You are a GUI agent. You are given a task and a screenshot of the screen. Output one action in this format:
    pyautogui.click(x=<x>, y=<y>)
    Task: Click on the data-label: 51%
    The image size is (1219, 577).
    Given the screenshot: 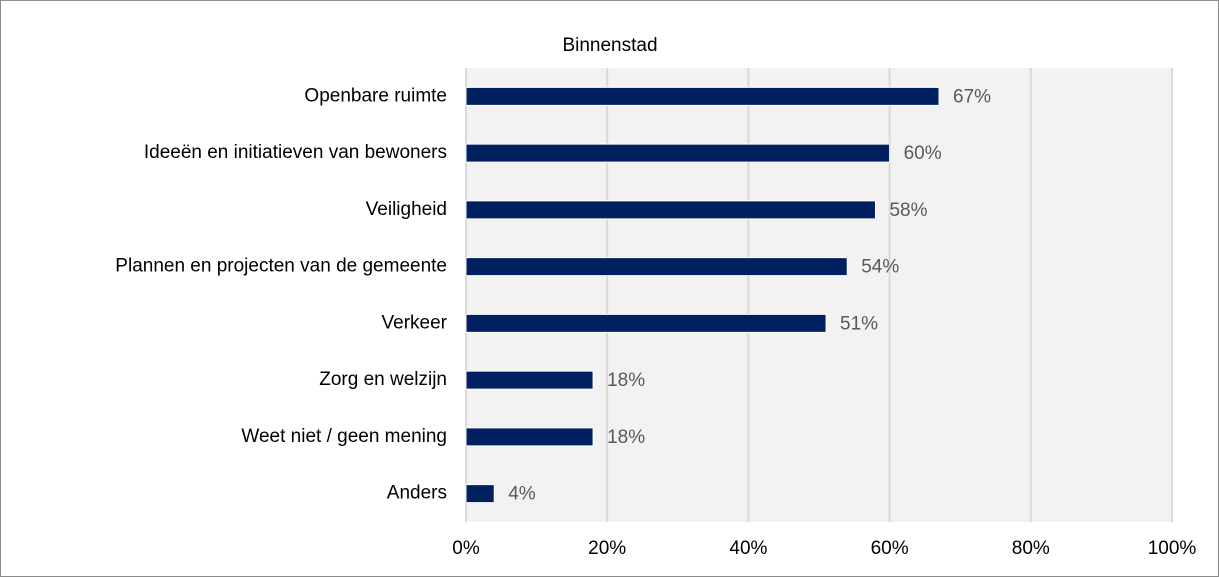 What is the action you would take?
    pyautogui.click(x=859, y=323)
    